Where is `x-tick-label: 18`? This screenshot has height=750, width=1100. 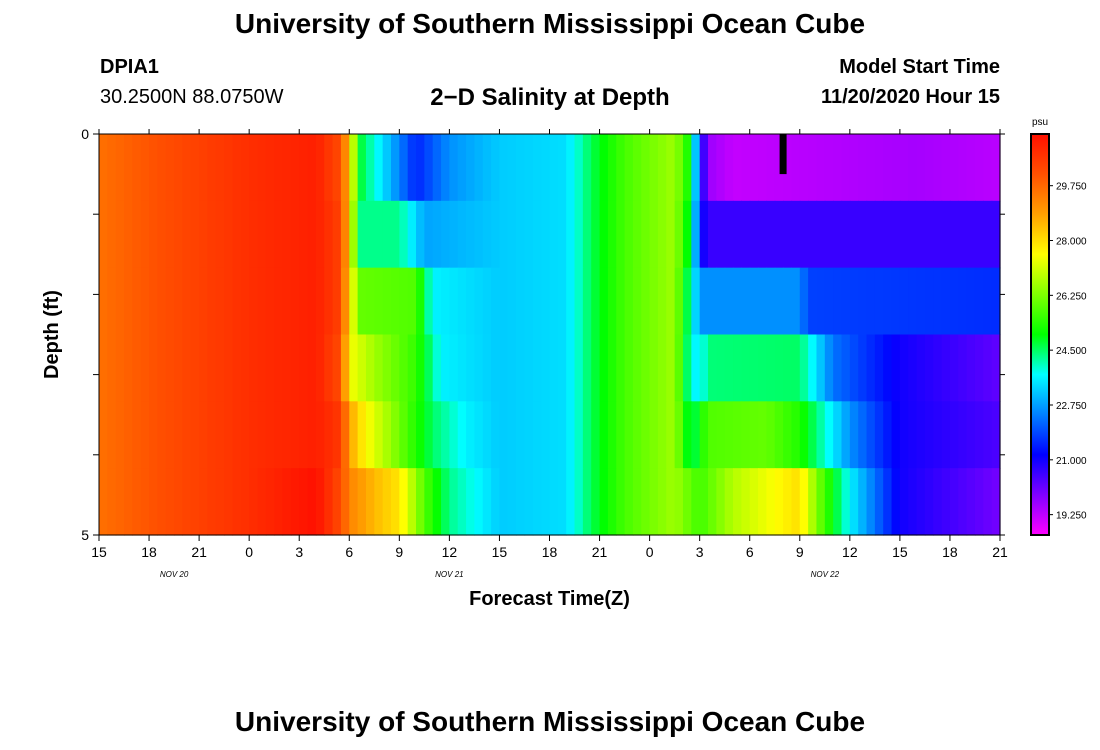 x-tick-label: 18 is located at coordinates (149, 552).